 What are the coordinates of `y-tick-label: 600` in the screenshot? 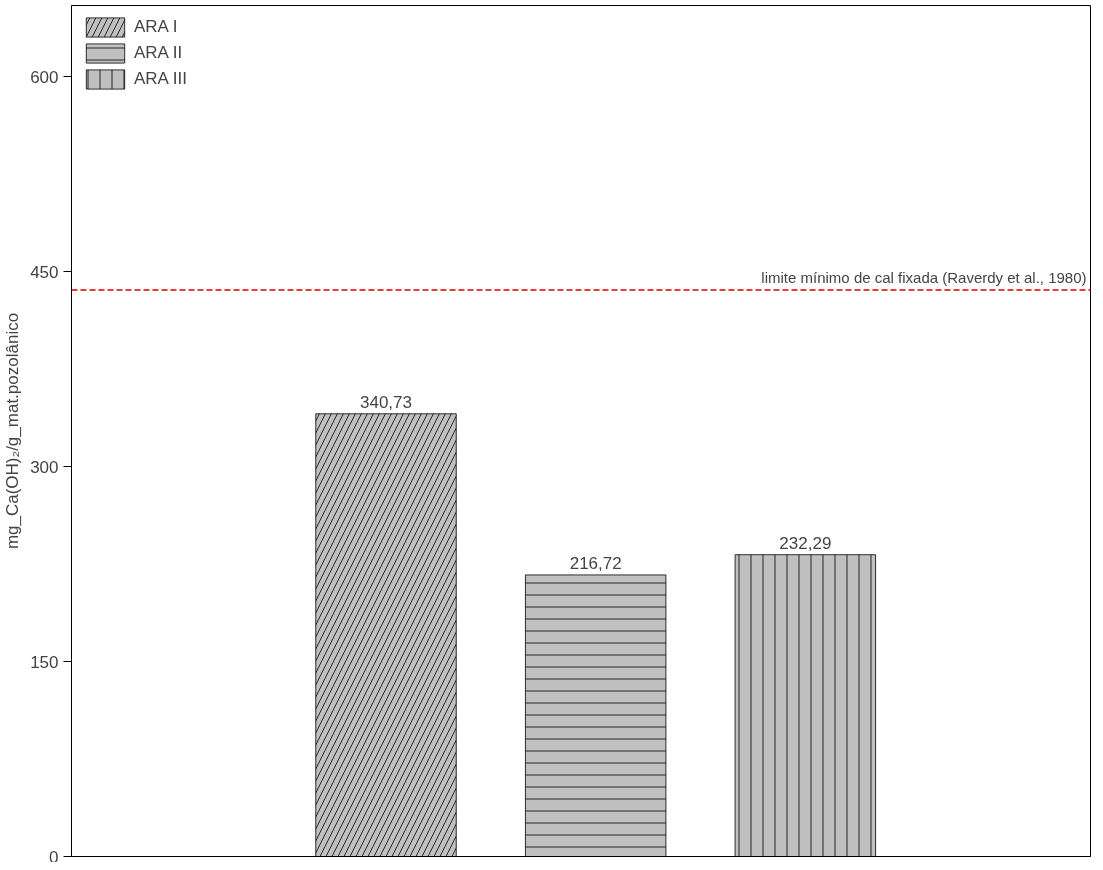 It's located at (44, 77).